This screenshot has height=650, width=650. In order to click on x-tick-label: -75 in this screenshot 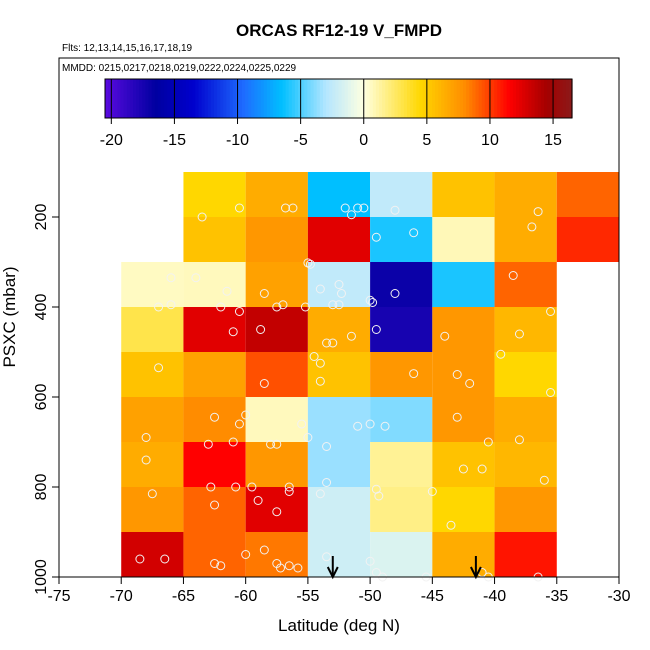, I will do `click(58, 596)`.